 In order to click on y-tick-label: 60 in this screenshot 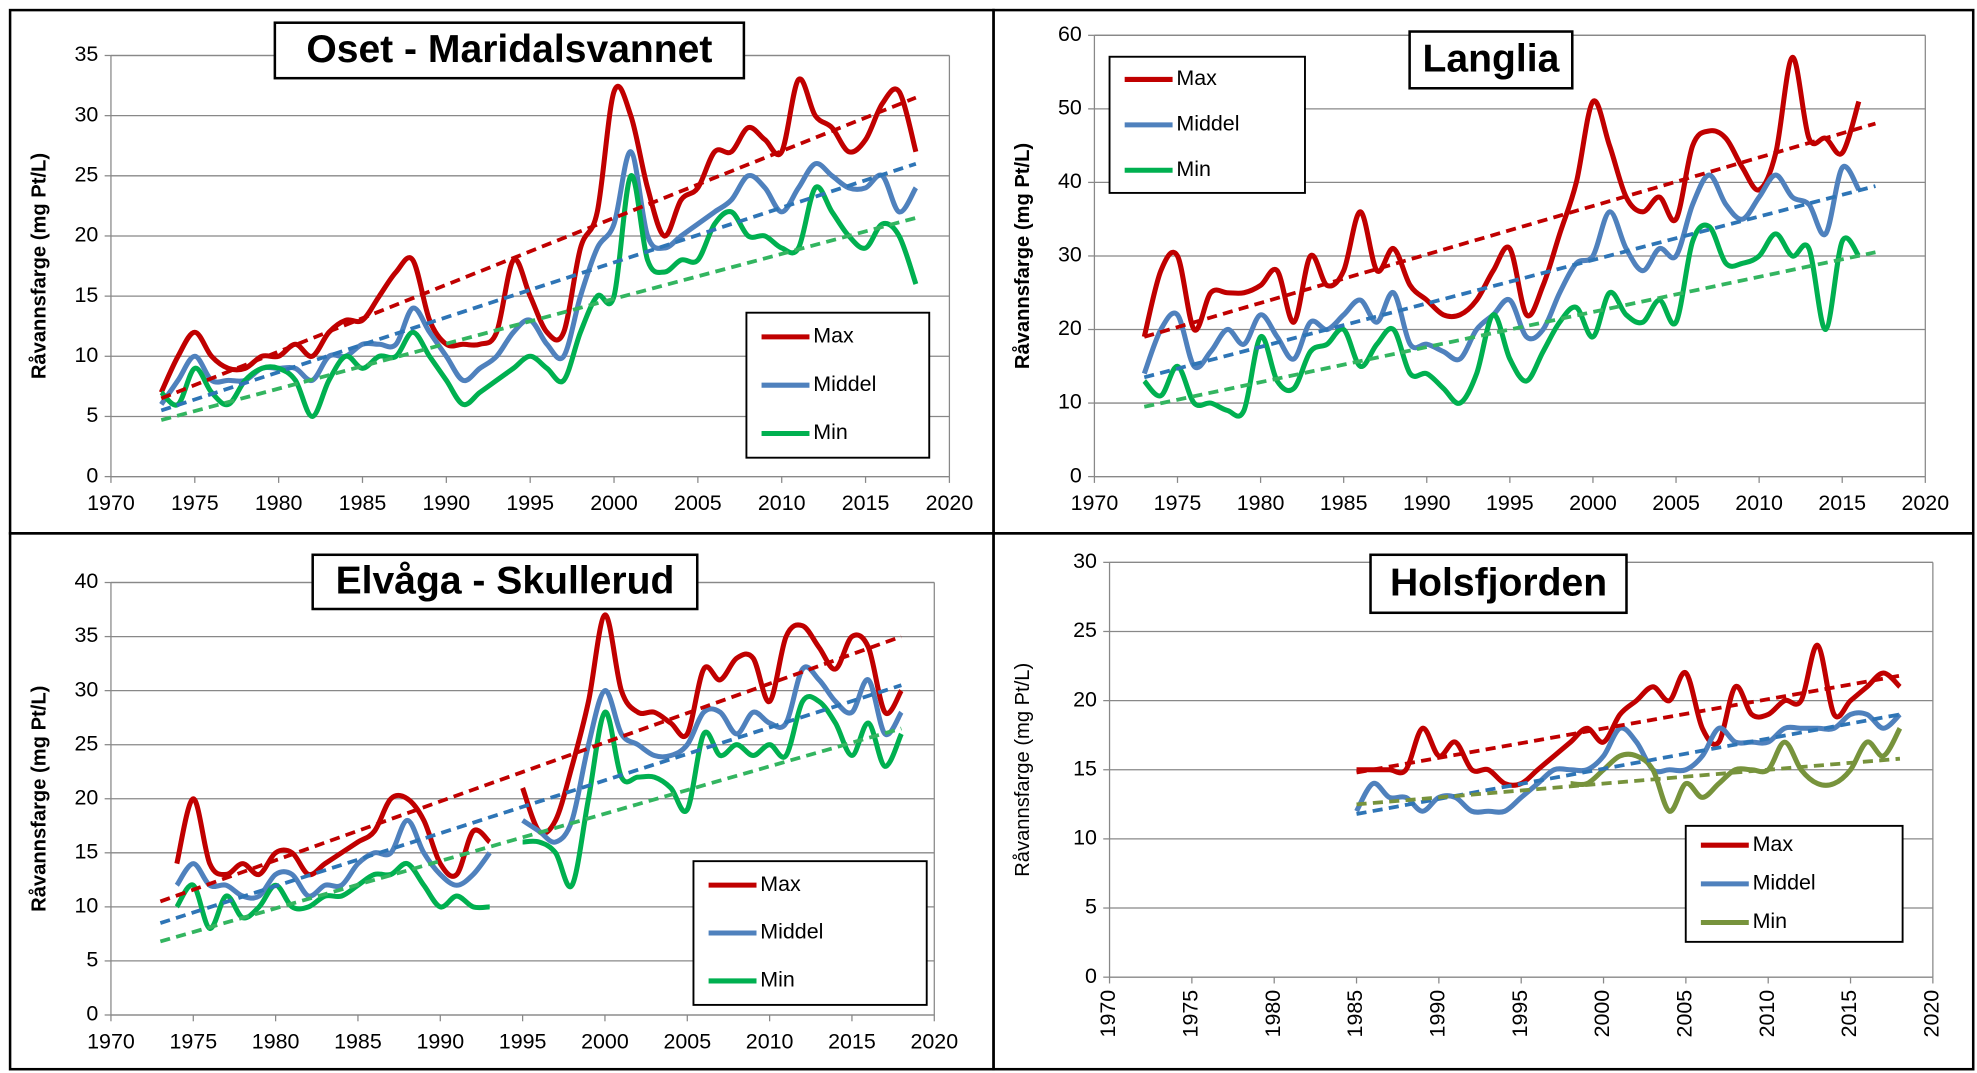, I will do `click(1070, 34)`.